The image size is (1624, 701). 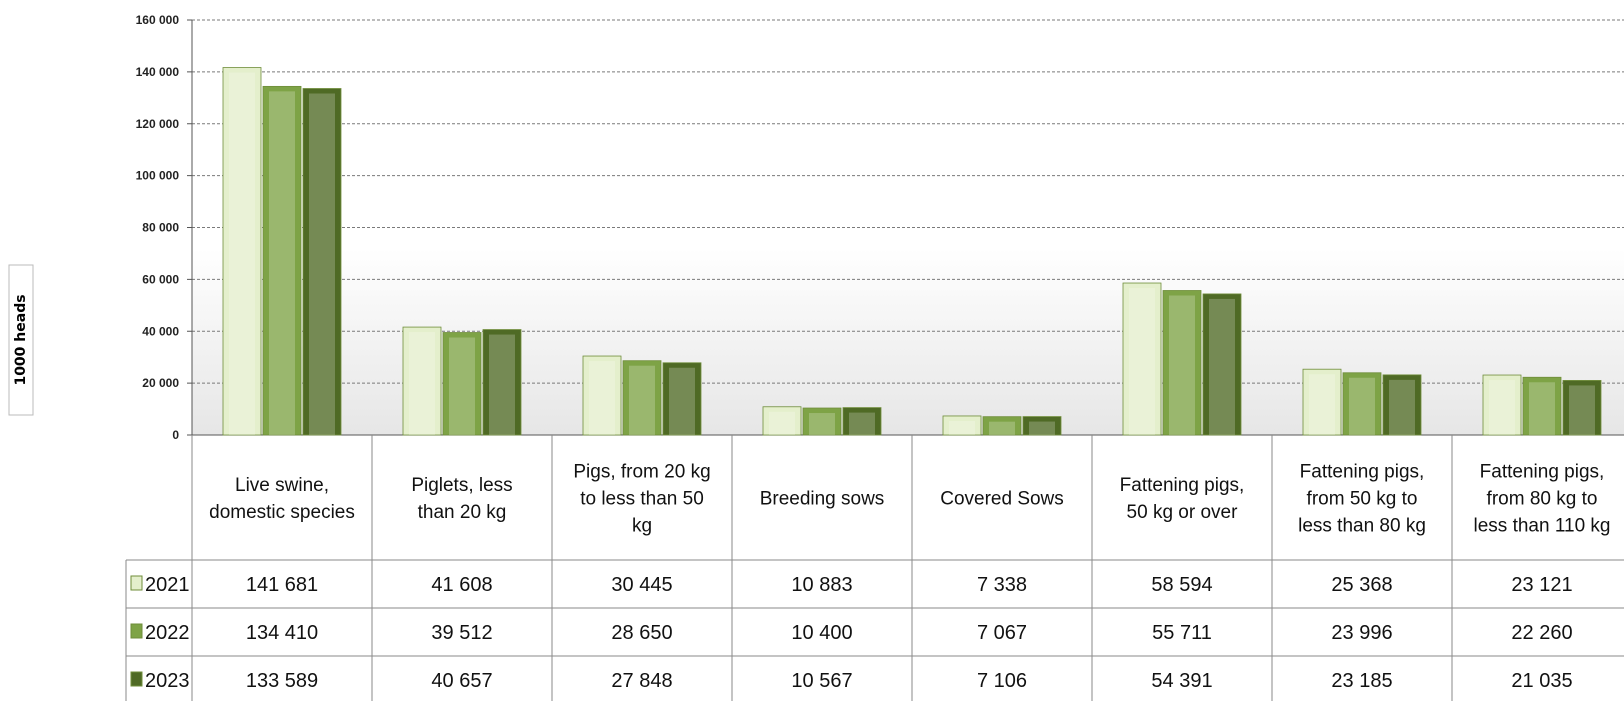 I want to click on y-tick-label: 0, so click(x=175, y=435).